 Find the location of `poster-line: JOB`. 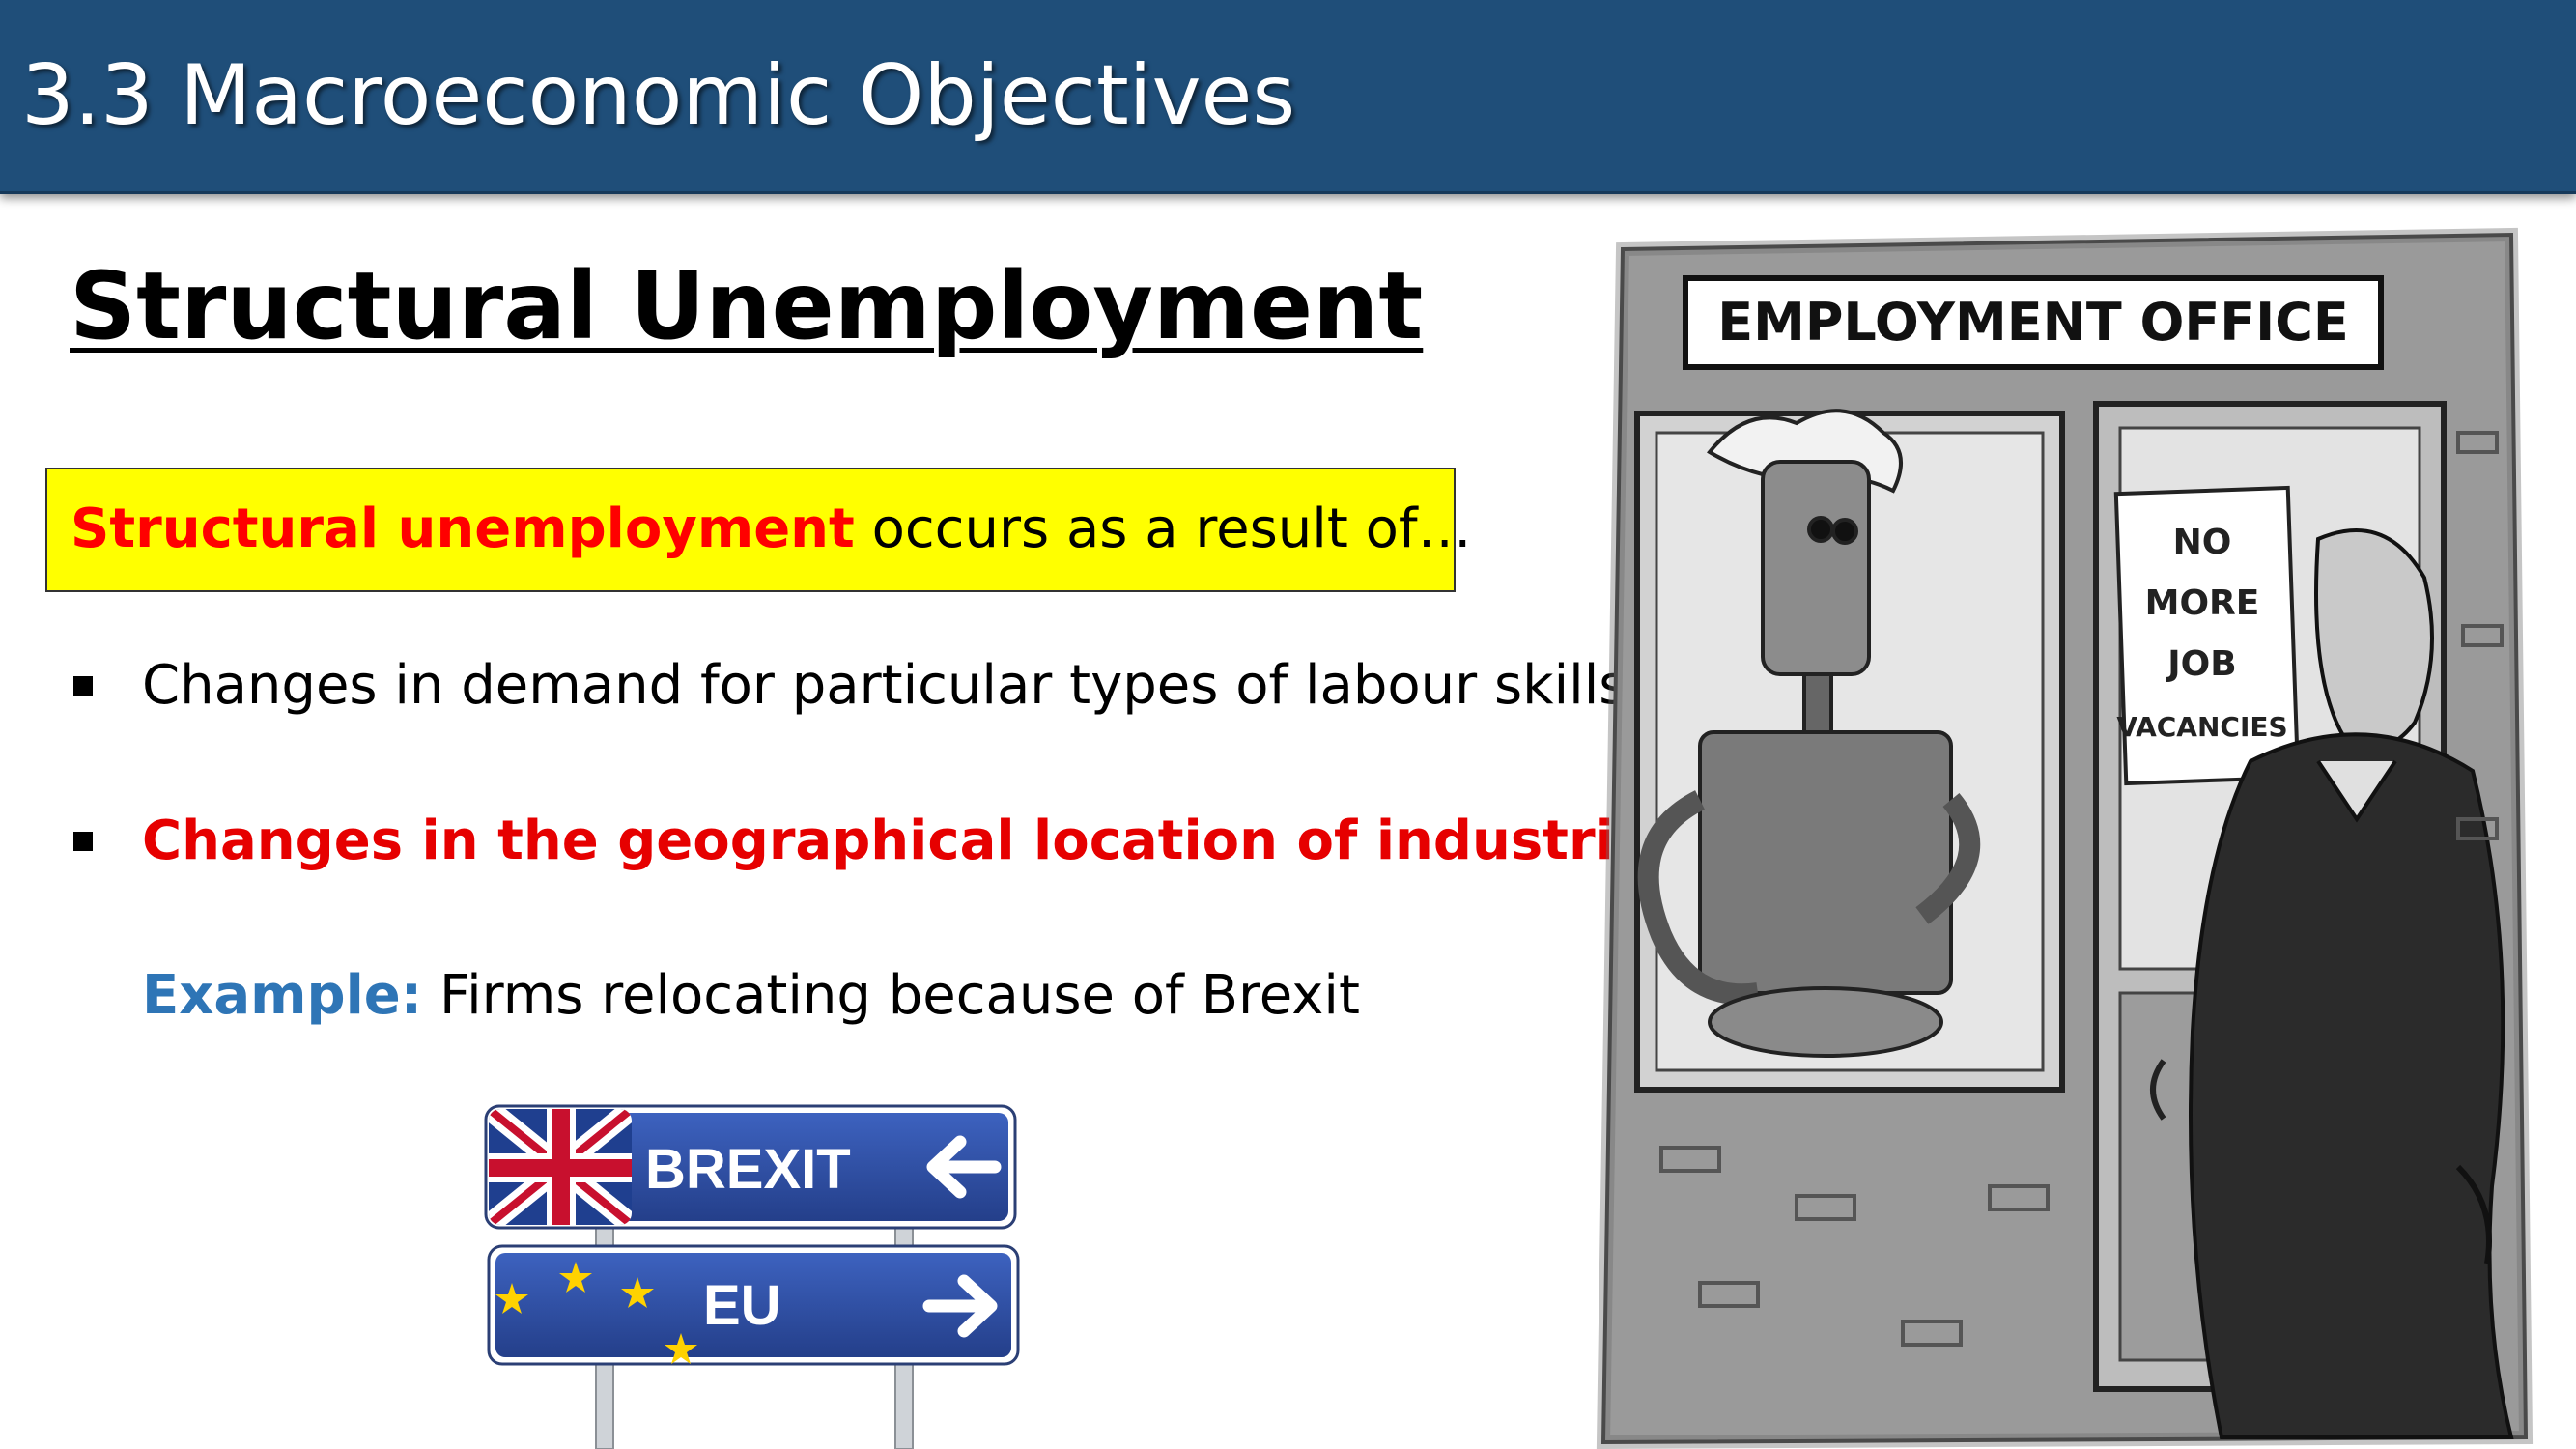

poster-line: JOB is located at coordinates (2200, 664).